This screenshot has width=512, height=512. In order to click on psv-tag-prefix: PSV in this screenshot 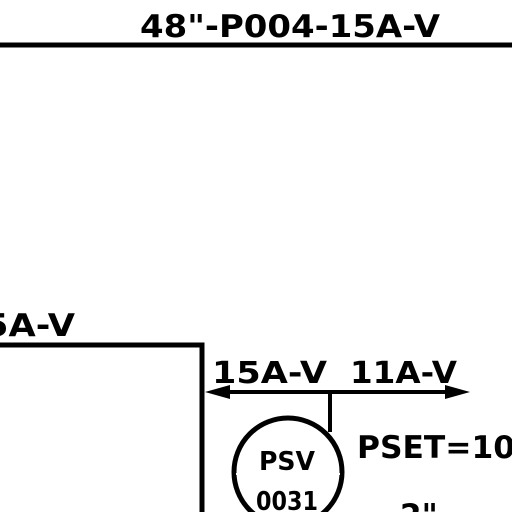, I will do `click(287, 462)`.